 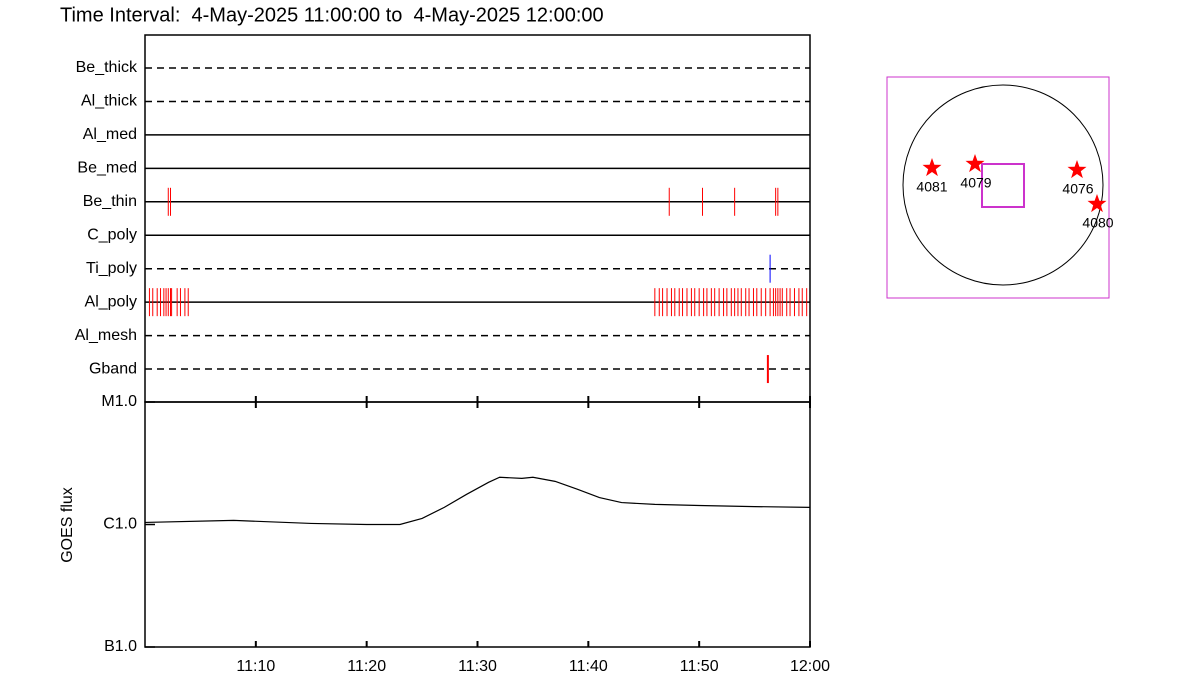 I want to click on x-tick-label: 11:10, so click(x=255, y=666).